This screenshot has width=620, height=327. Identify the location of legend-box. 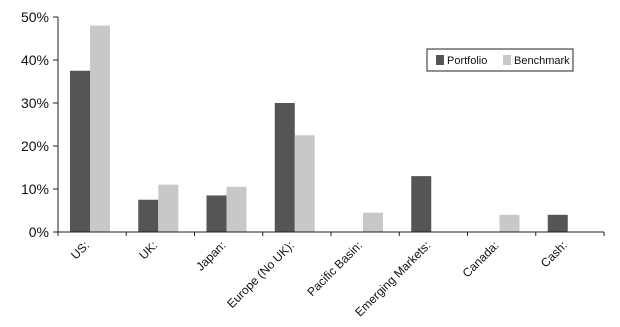
(500, 60).